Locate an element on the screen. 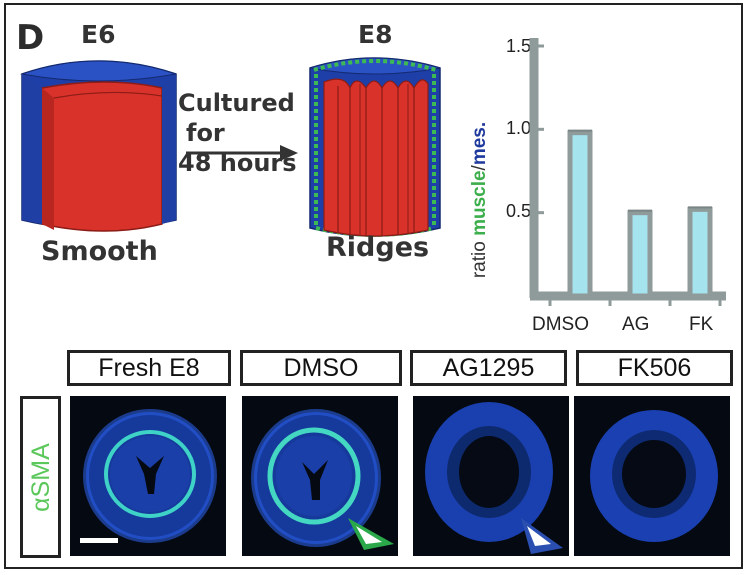  y-tick-label: 1.0 is located at coordinates (519, 128).